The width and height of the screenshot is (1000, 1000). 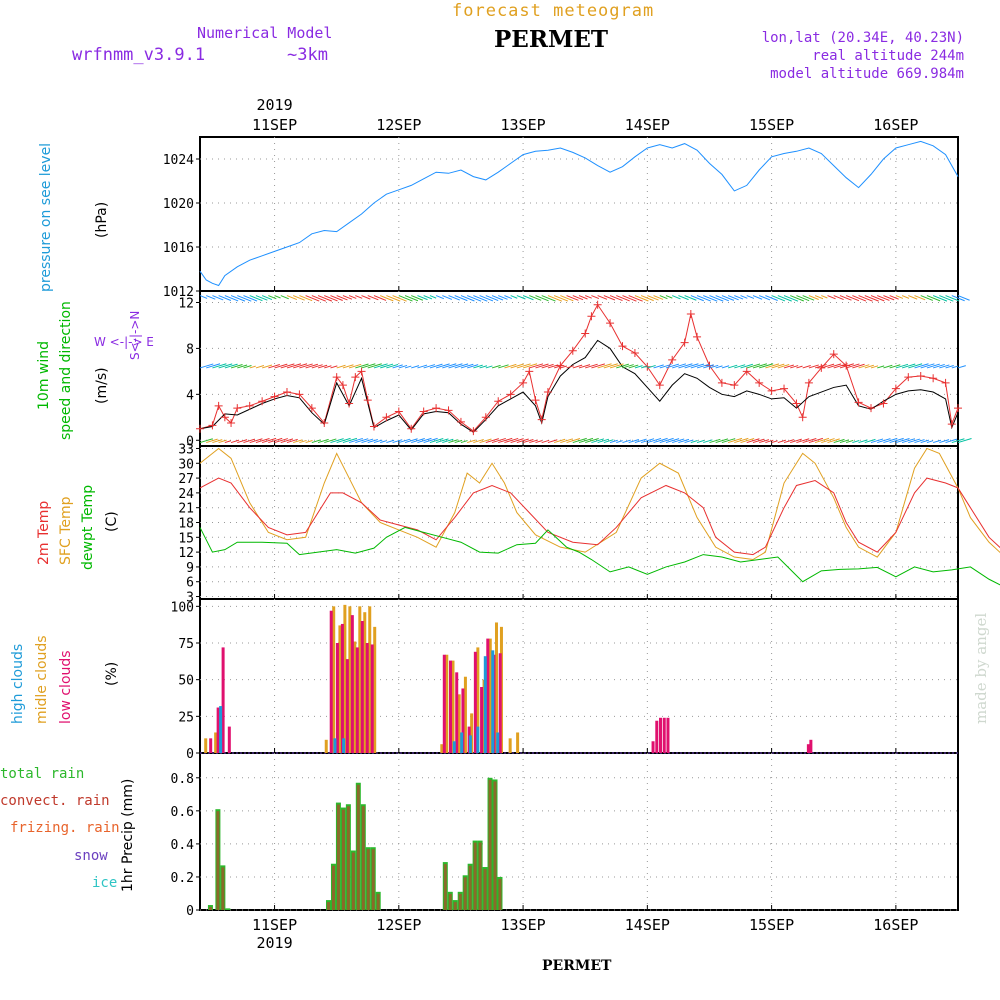 What do you see at coordinates (599, 504) in the screenshot?
I see `sfc-temp-line` at bounding box center [599, 504].